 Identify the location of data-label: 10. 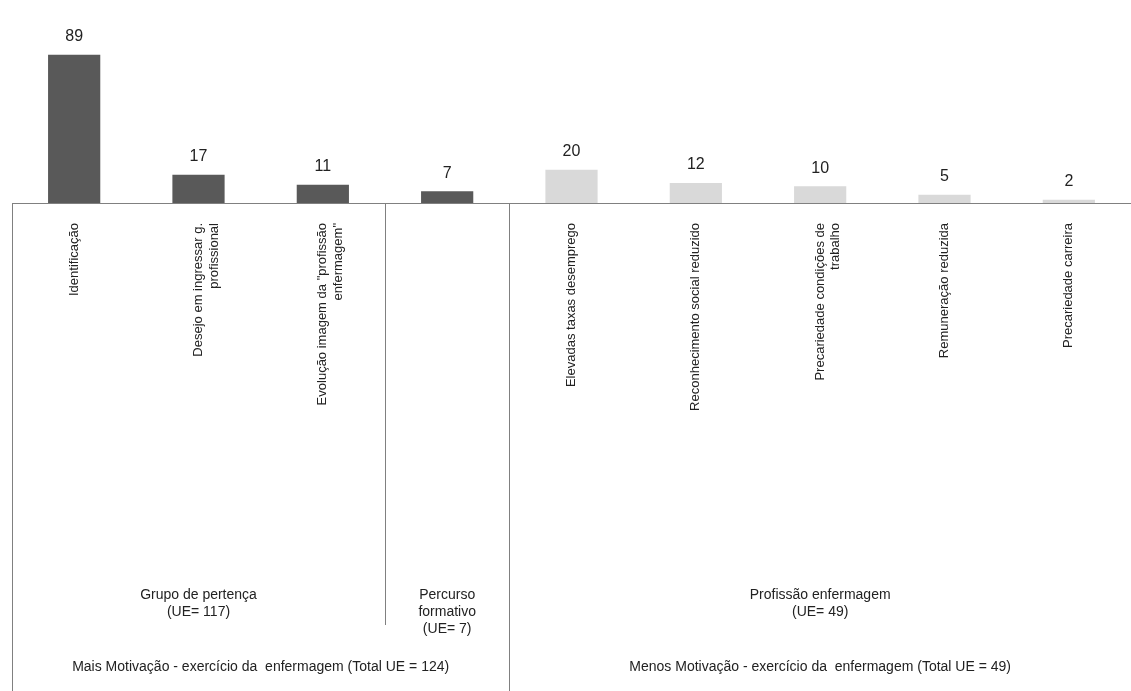
(820, 167).